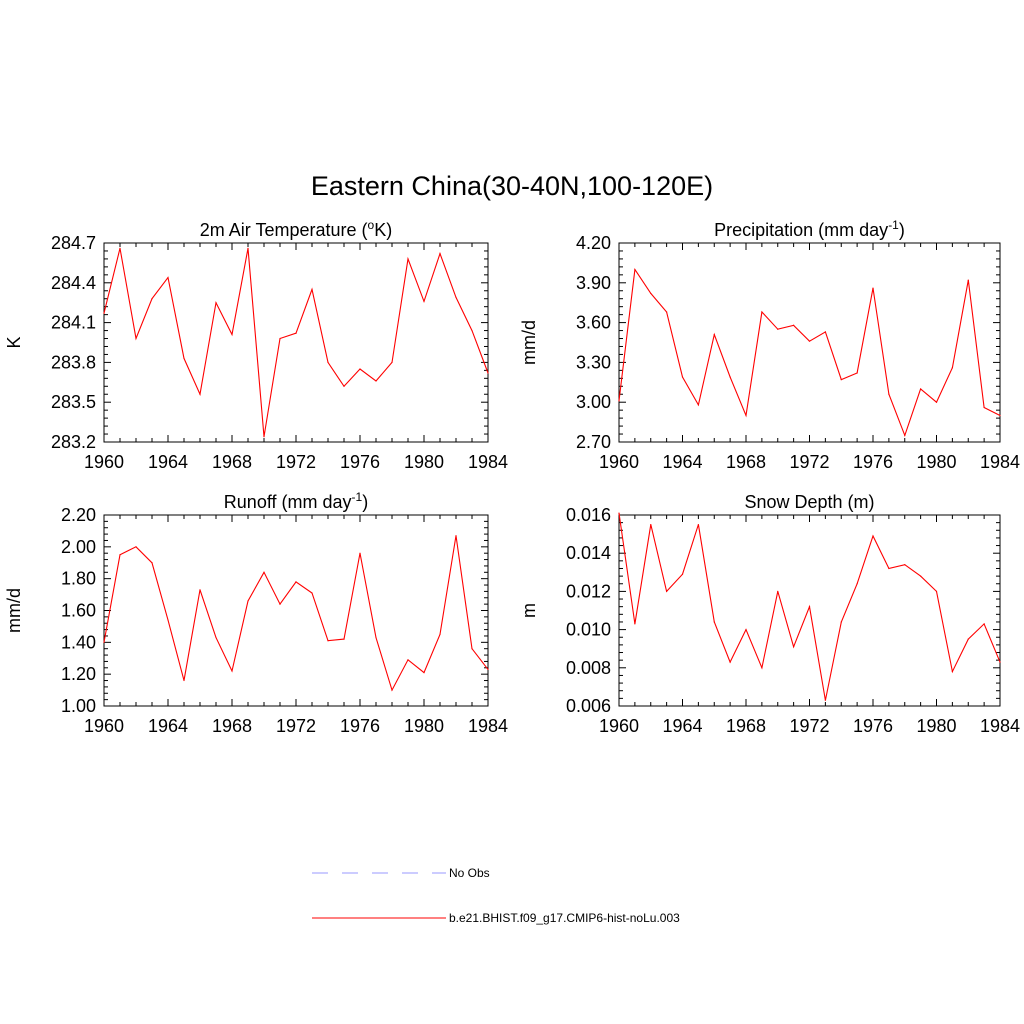  I want to click on panel-title: Snow Depth (m), so click(809, 502).